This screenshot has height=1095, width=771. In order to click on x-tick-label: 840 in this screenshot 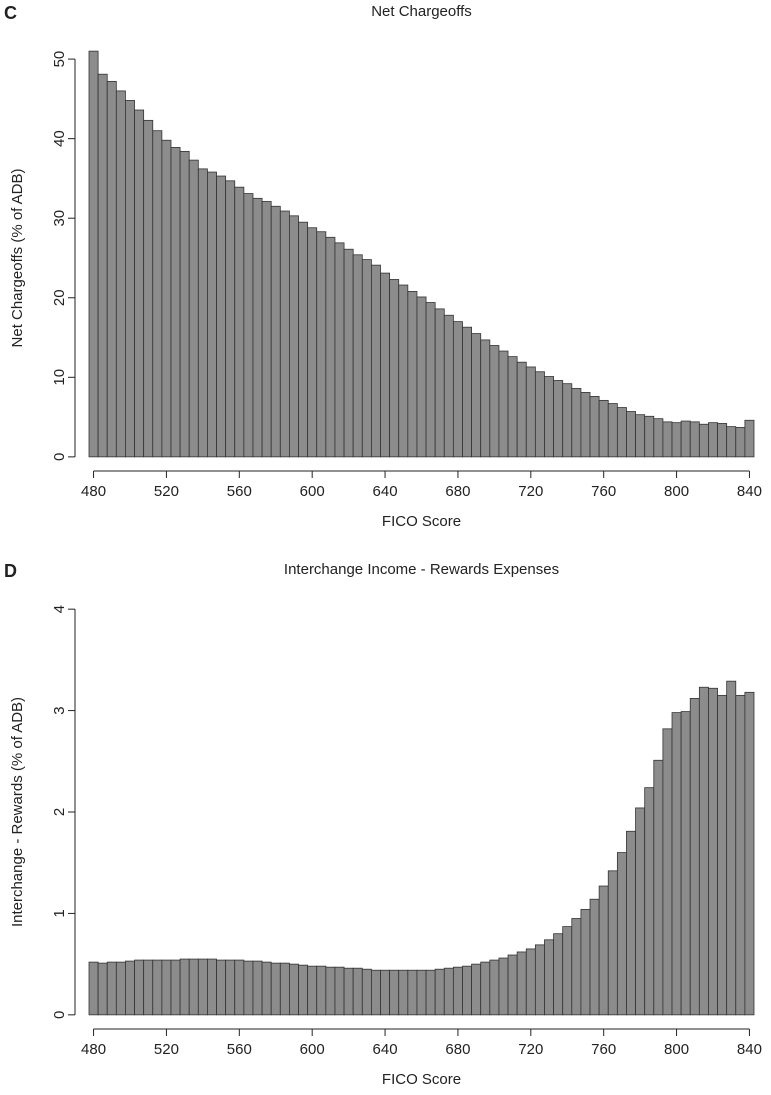, I will do `click(749, 491)`.